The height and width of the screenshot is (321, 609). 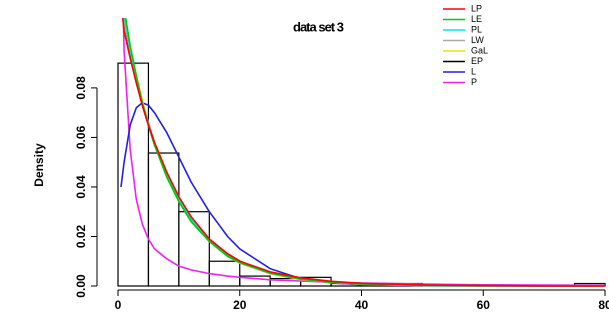 What do you see at coordinates (81, 88) in the screenshot?
I see `y-tick-label: 0.08` at bounding box center [81, 88].